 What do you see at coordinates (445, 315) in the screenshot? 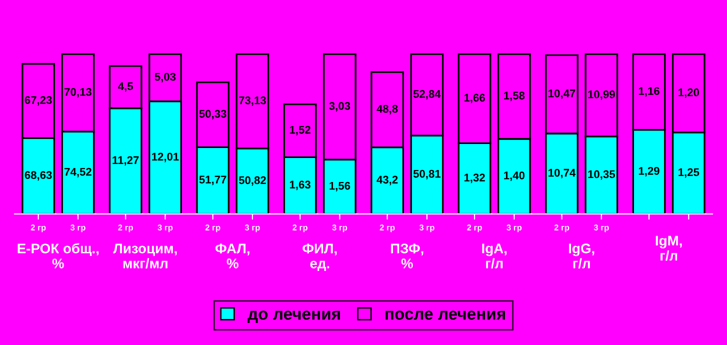
I see `legend-label: после лечения` at bounding box center [445, 315].